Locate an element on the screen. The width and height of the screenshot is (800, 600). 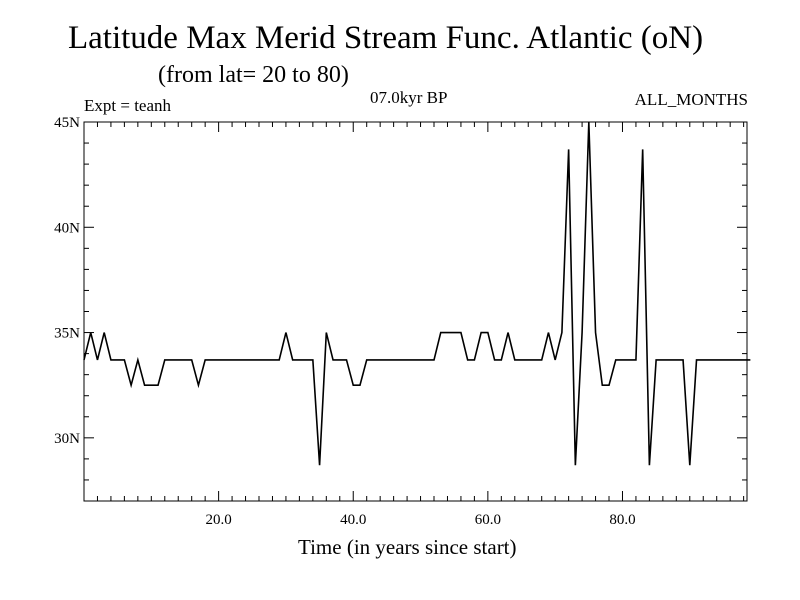
months-label: ALL_MONTHS is located at coordinates (691, 99).